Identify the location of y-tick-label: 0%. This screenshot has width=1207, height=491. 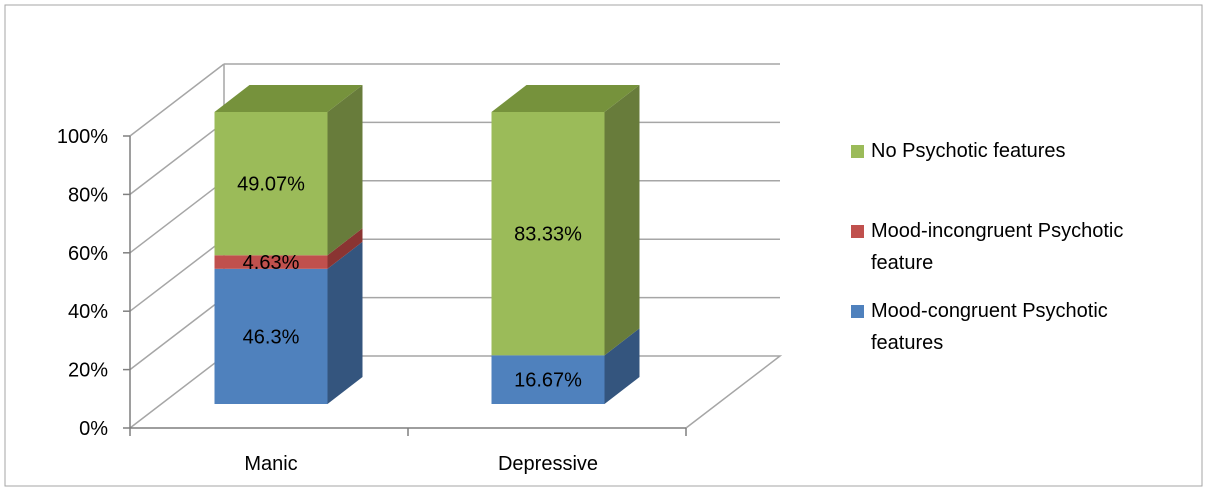
(93, 429).